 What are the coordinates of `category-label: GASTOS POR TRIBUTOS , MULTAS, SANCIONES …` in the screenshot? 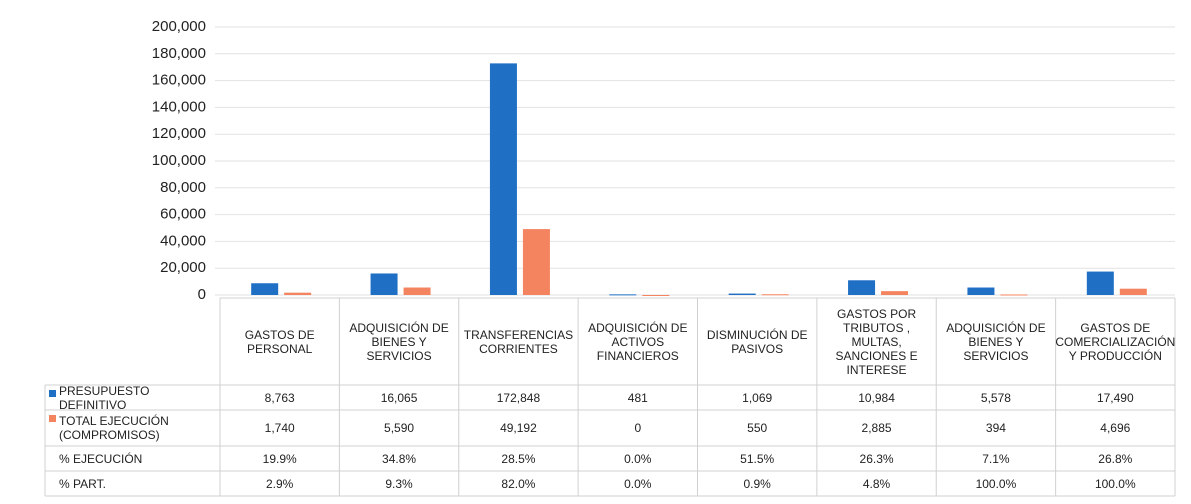 It's located at (876, 341).